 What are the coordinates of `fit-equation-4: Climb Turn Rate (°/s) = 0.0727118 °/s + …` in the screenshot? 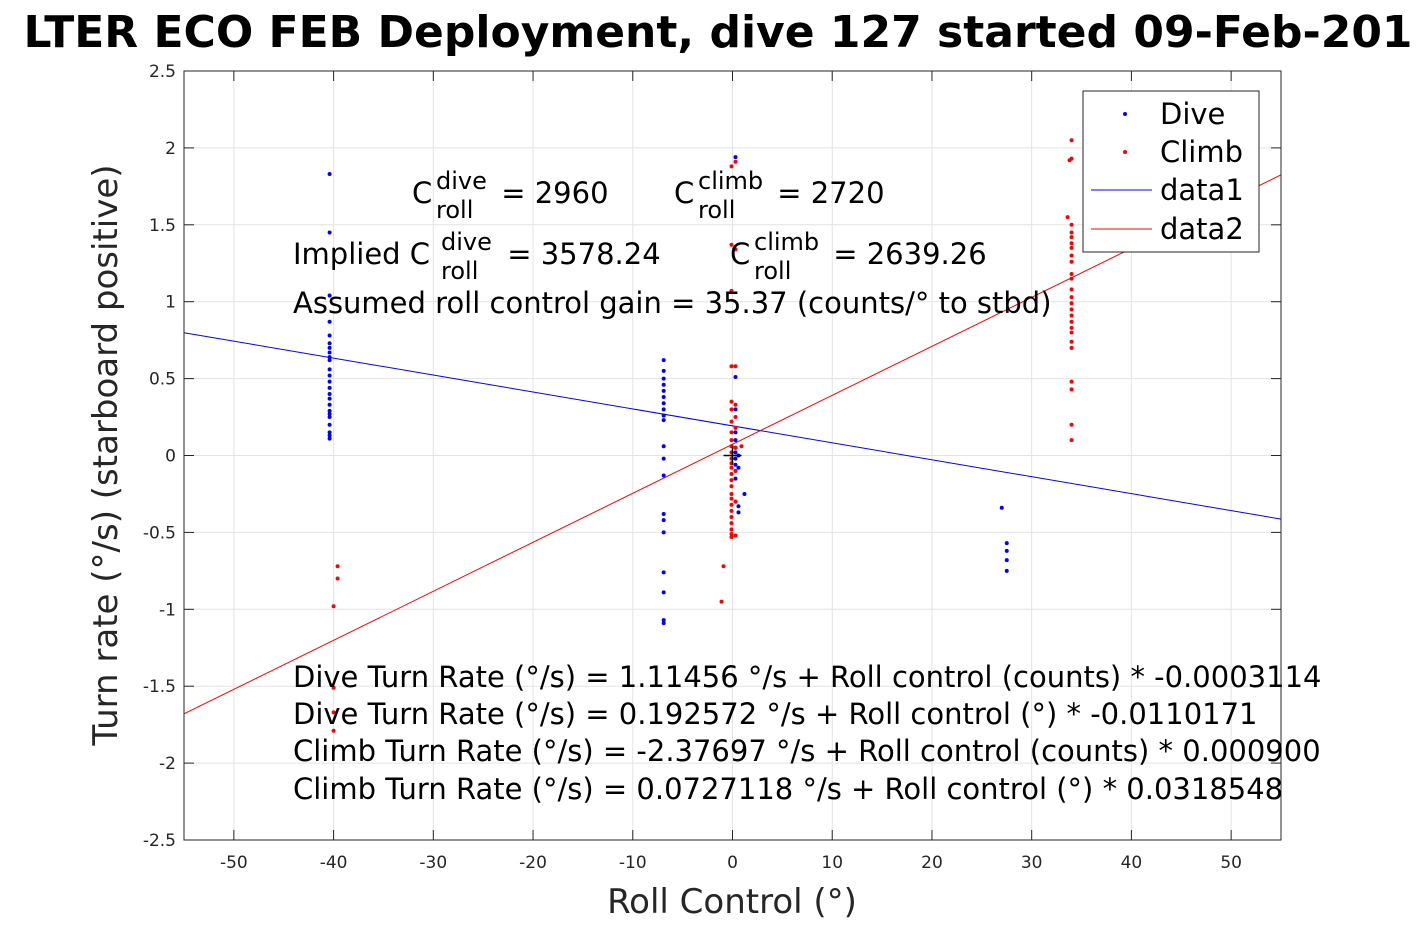 It's located at (788, 789).